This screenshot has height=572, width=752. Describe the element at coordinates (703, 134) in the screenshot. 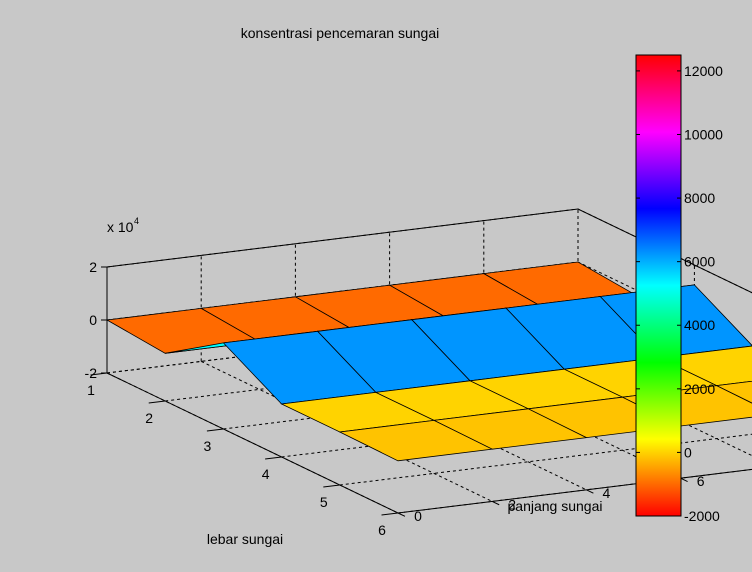

I see `colorbar-tick-label: 10000` at that location.